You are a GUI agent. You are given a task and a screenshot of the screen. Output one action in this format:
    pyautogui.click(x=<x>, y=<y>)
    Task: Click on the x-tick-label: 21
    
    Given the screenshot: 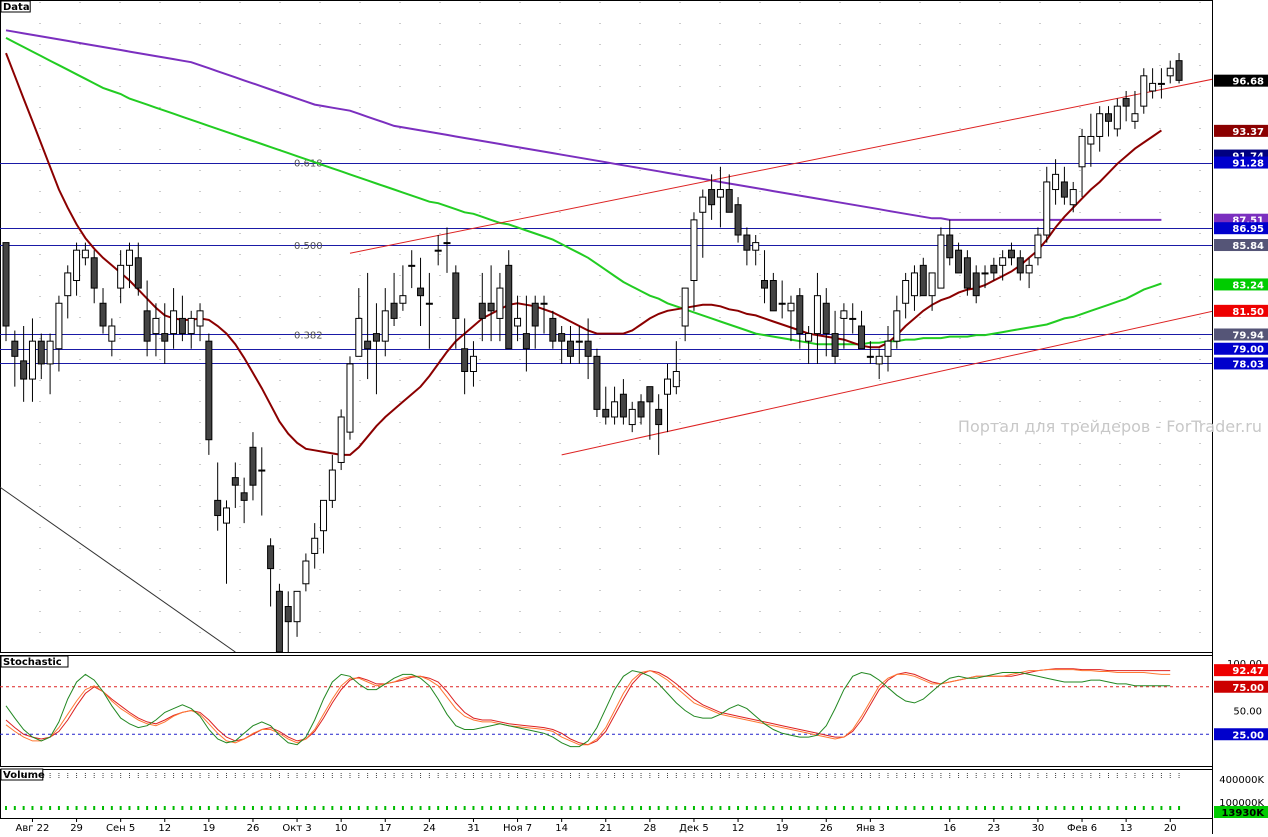 What is the action you would take?
    pyautogui.click(x=605, y=828)
    